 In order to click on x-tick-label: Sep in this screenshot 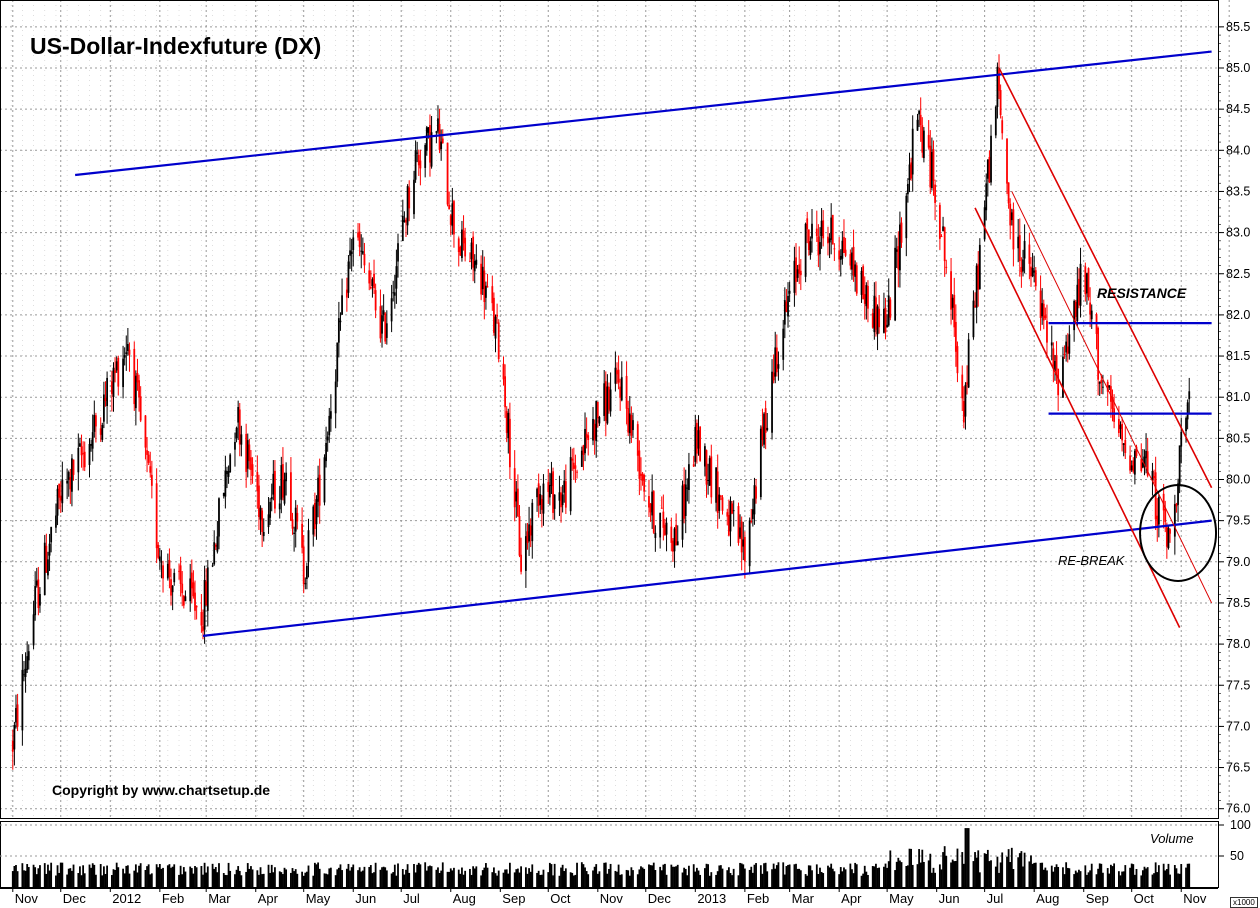, I will do `click(513, 898)`.